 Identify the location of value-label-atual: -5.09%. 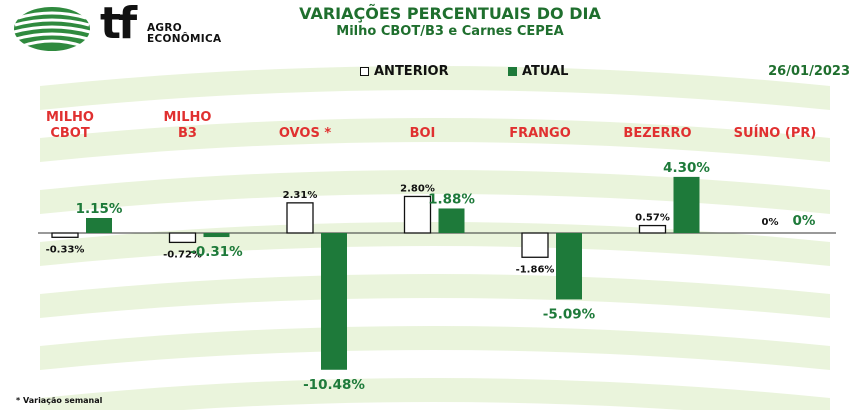
(569, 314).